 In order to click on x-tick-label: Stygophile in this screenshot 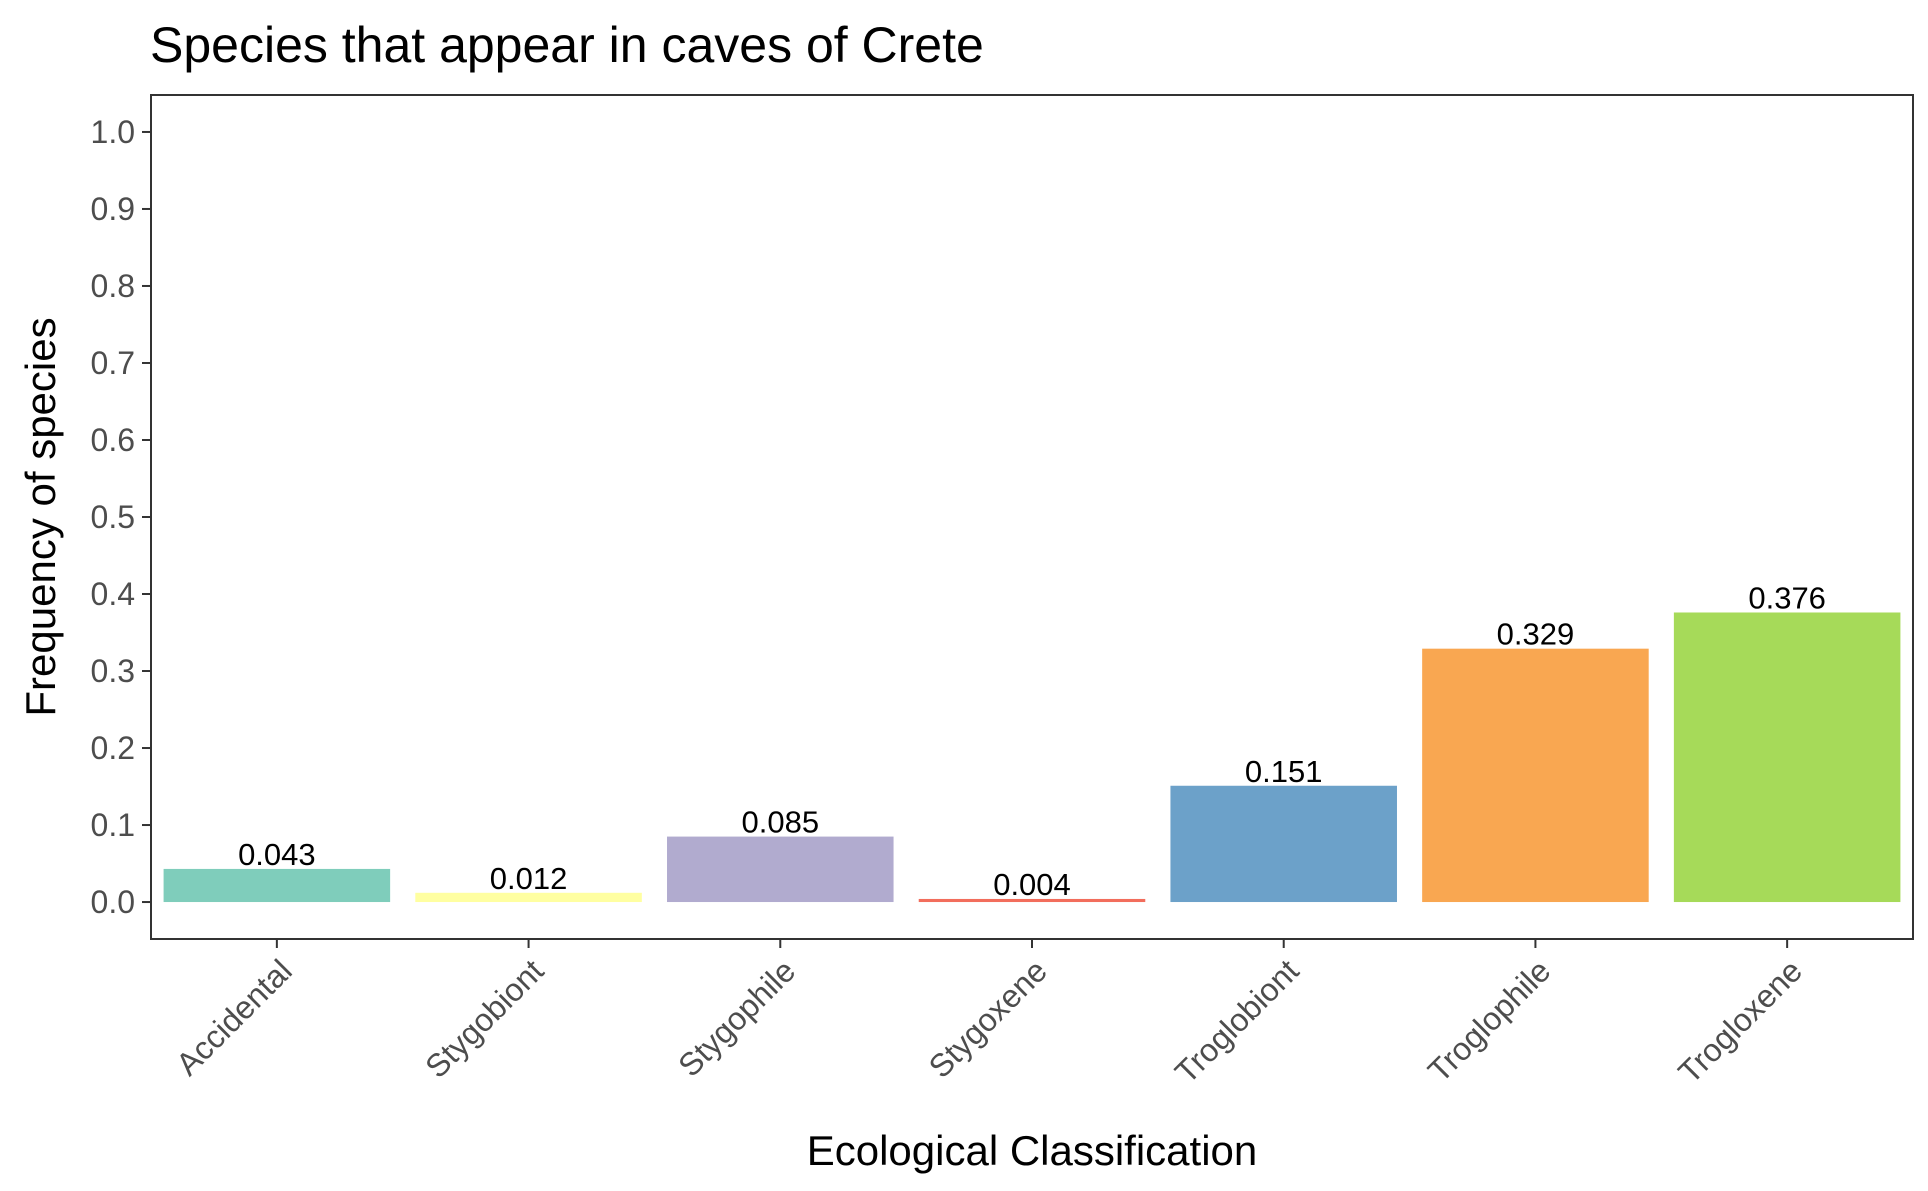, I will do `click(736, 1017)`.